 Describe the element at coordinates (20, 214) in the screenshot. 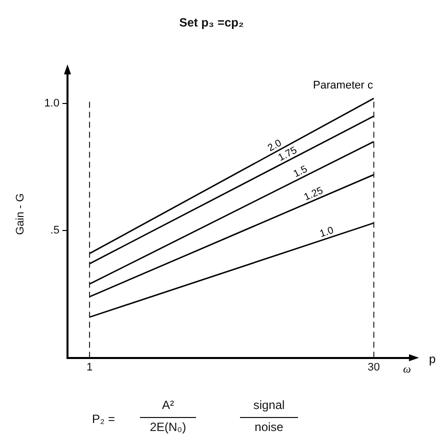

I see `y-axis-title: Gain - G` at that location.